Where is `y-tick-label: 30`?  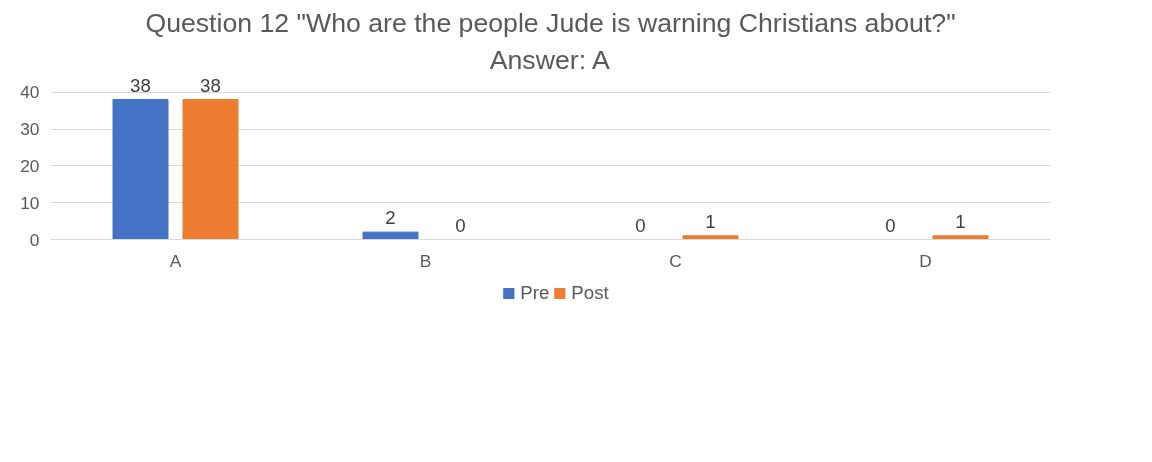
y-tick-label: 30 is located at coordinates (30, 129).